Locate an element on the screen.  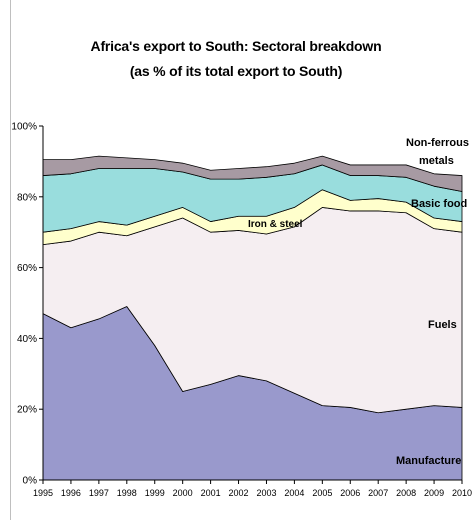
x-tick-label: 2003 is located at coordinates (266, 493).